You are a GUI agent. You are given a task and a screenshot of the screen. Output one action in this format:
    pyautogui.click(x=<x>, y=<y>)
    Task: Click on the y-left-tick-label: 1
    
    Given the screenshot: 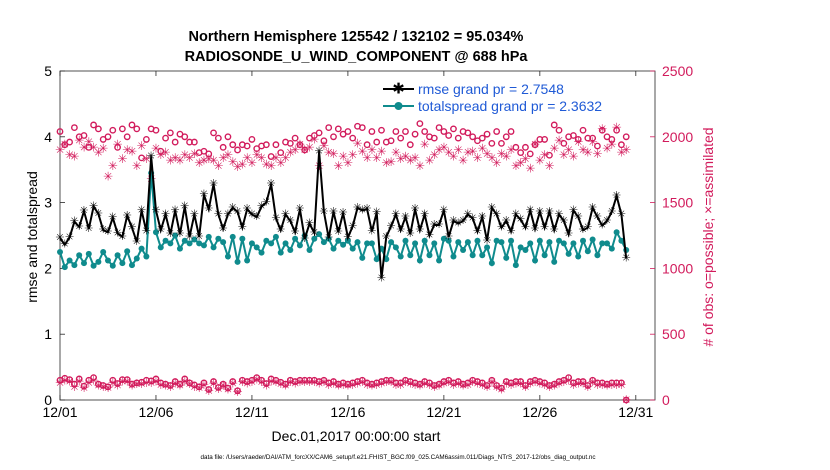 What is the action you would take?
    pyautogui.click(x=48, y=334)
    